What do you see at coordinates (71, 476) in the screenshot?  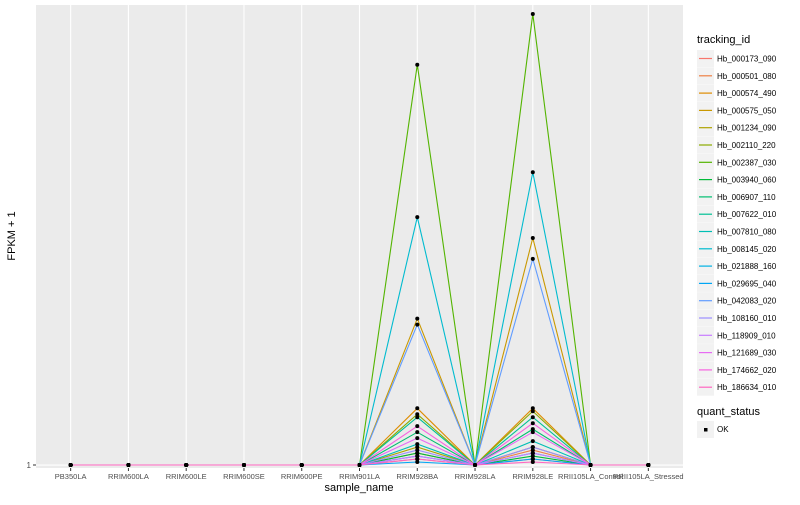 I see `x-tick-label: PB350LA` at bounding box center [71, 476].